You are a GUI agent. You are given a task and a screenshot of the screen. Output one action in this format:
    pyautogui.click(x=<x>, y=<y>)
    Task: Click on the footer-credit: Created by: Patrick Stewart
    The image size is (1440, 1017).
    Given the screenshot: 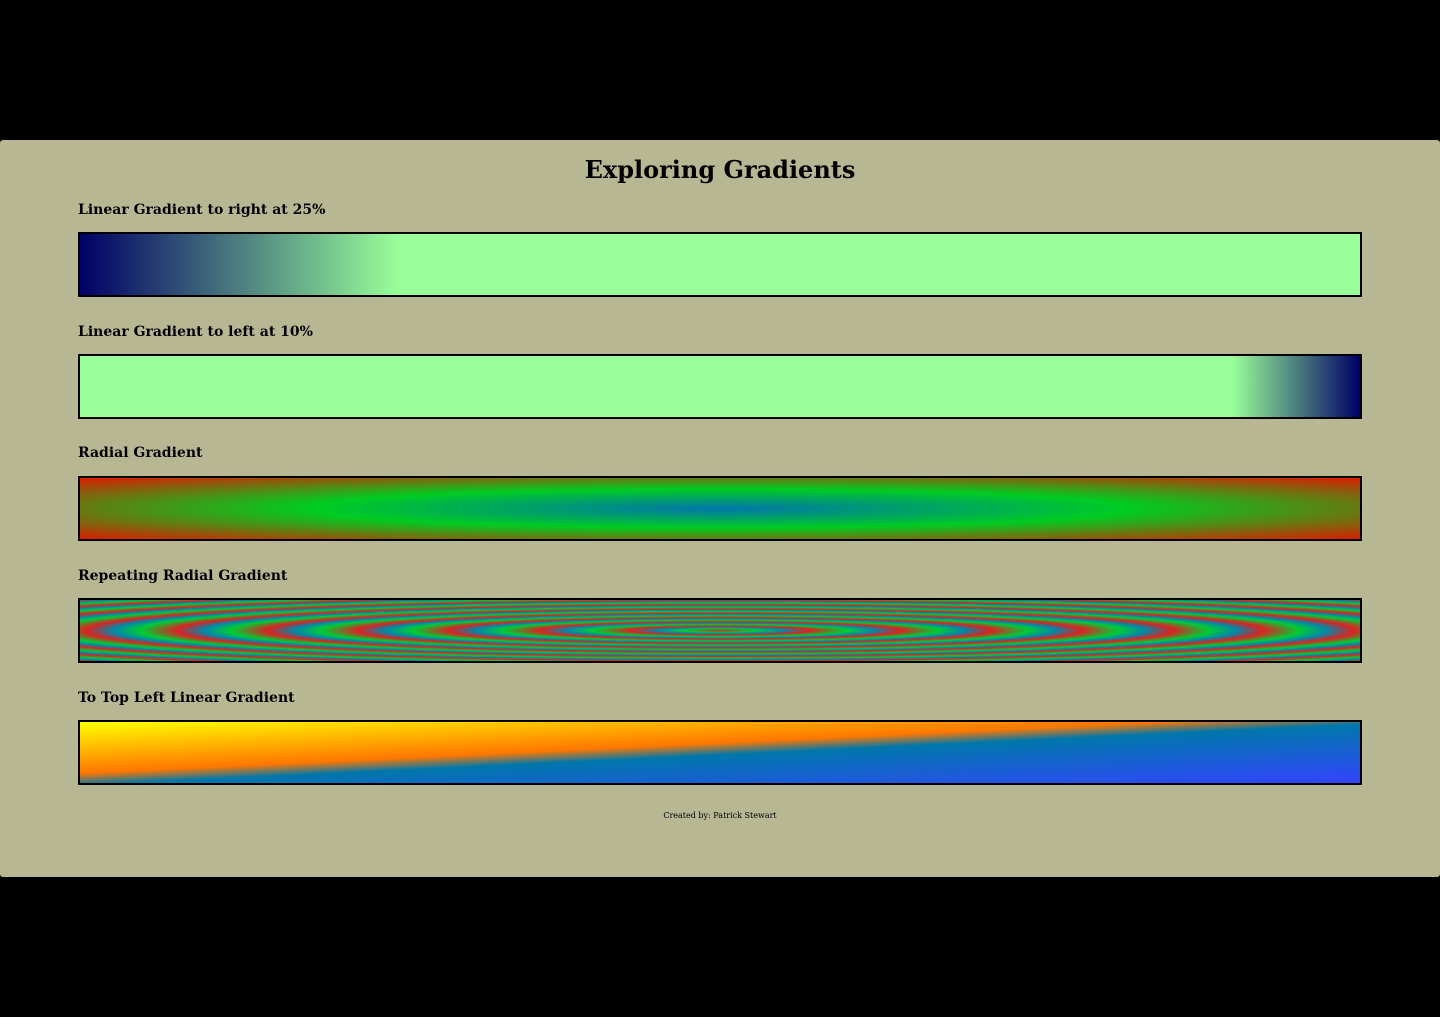 What is the action you would take?
    pyautogui.click(x=720, y=815)
    